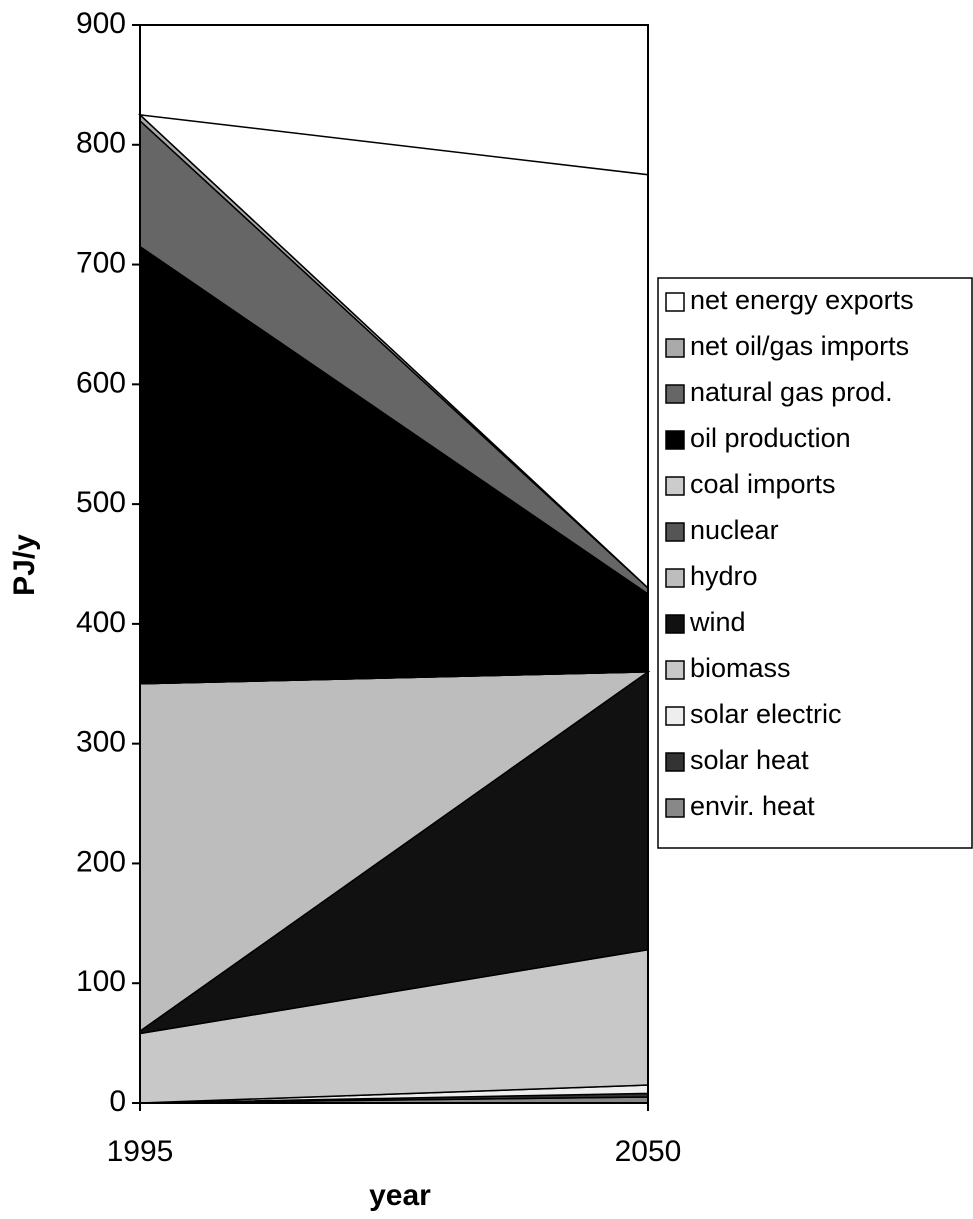 The image size is (973, 1219). What do you see at coordinates (770, 438) in the screenshot?
I see `legend-label: oil production` at bounding box center [770, 438].